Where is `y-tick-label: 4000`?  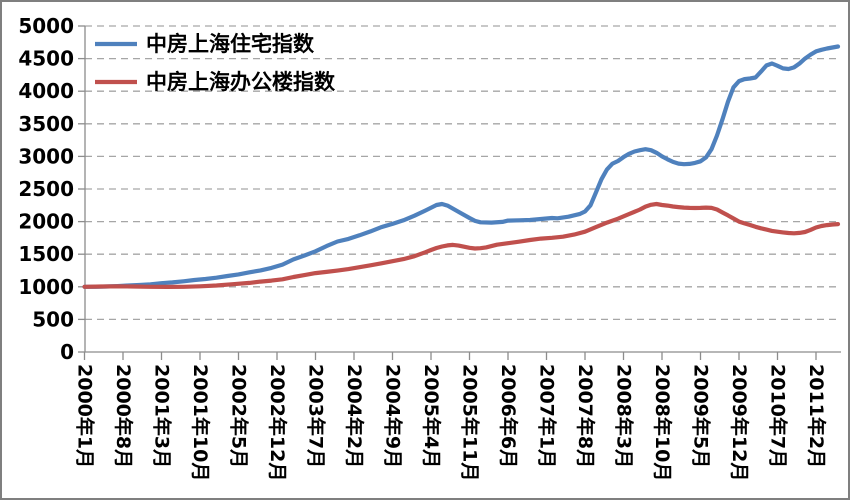 y-tick-label: 4000 is located at coordinates (46, 91).